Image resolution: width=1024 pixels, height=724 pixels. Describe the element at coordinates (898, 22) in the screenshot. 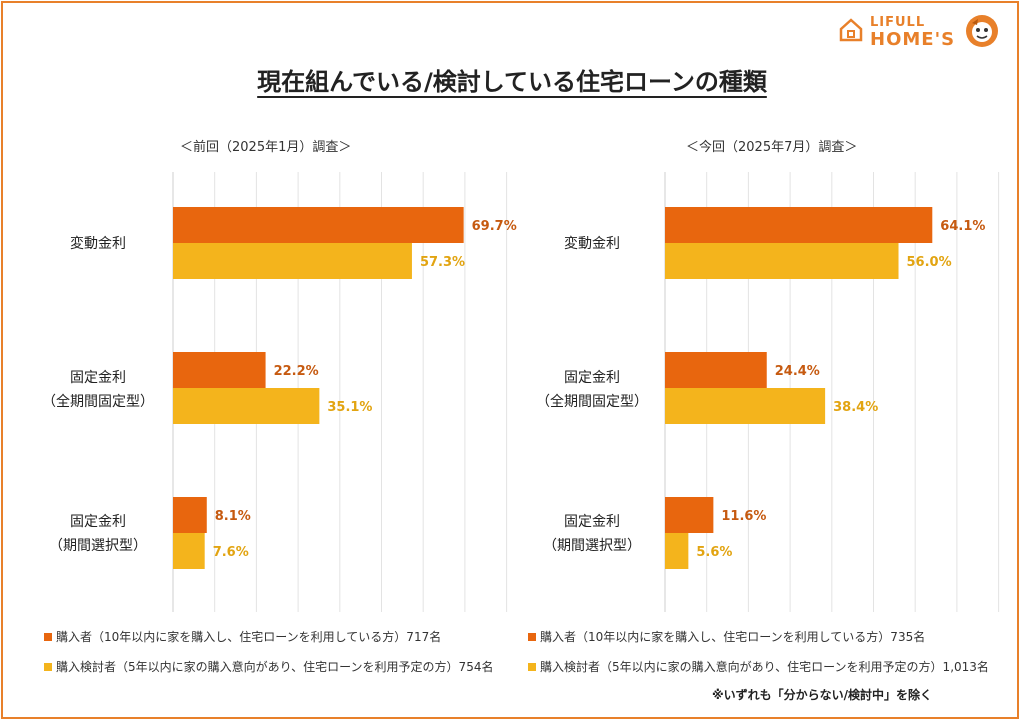

I see `logo-text-top: LIFULL` at that location.